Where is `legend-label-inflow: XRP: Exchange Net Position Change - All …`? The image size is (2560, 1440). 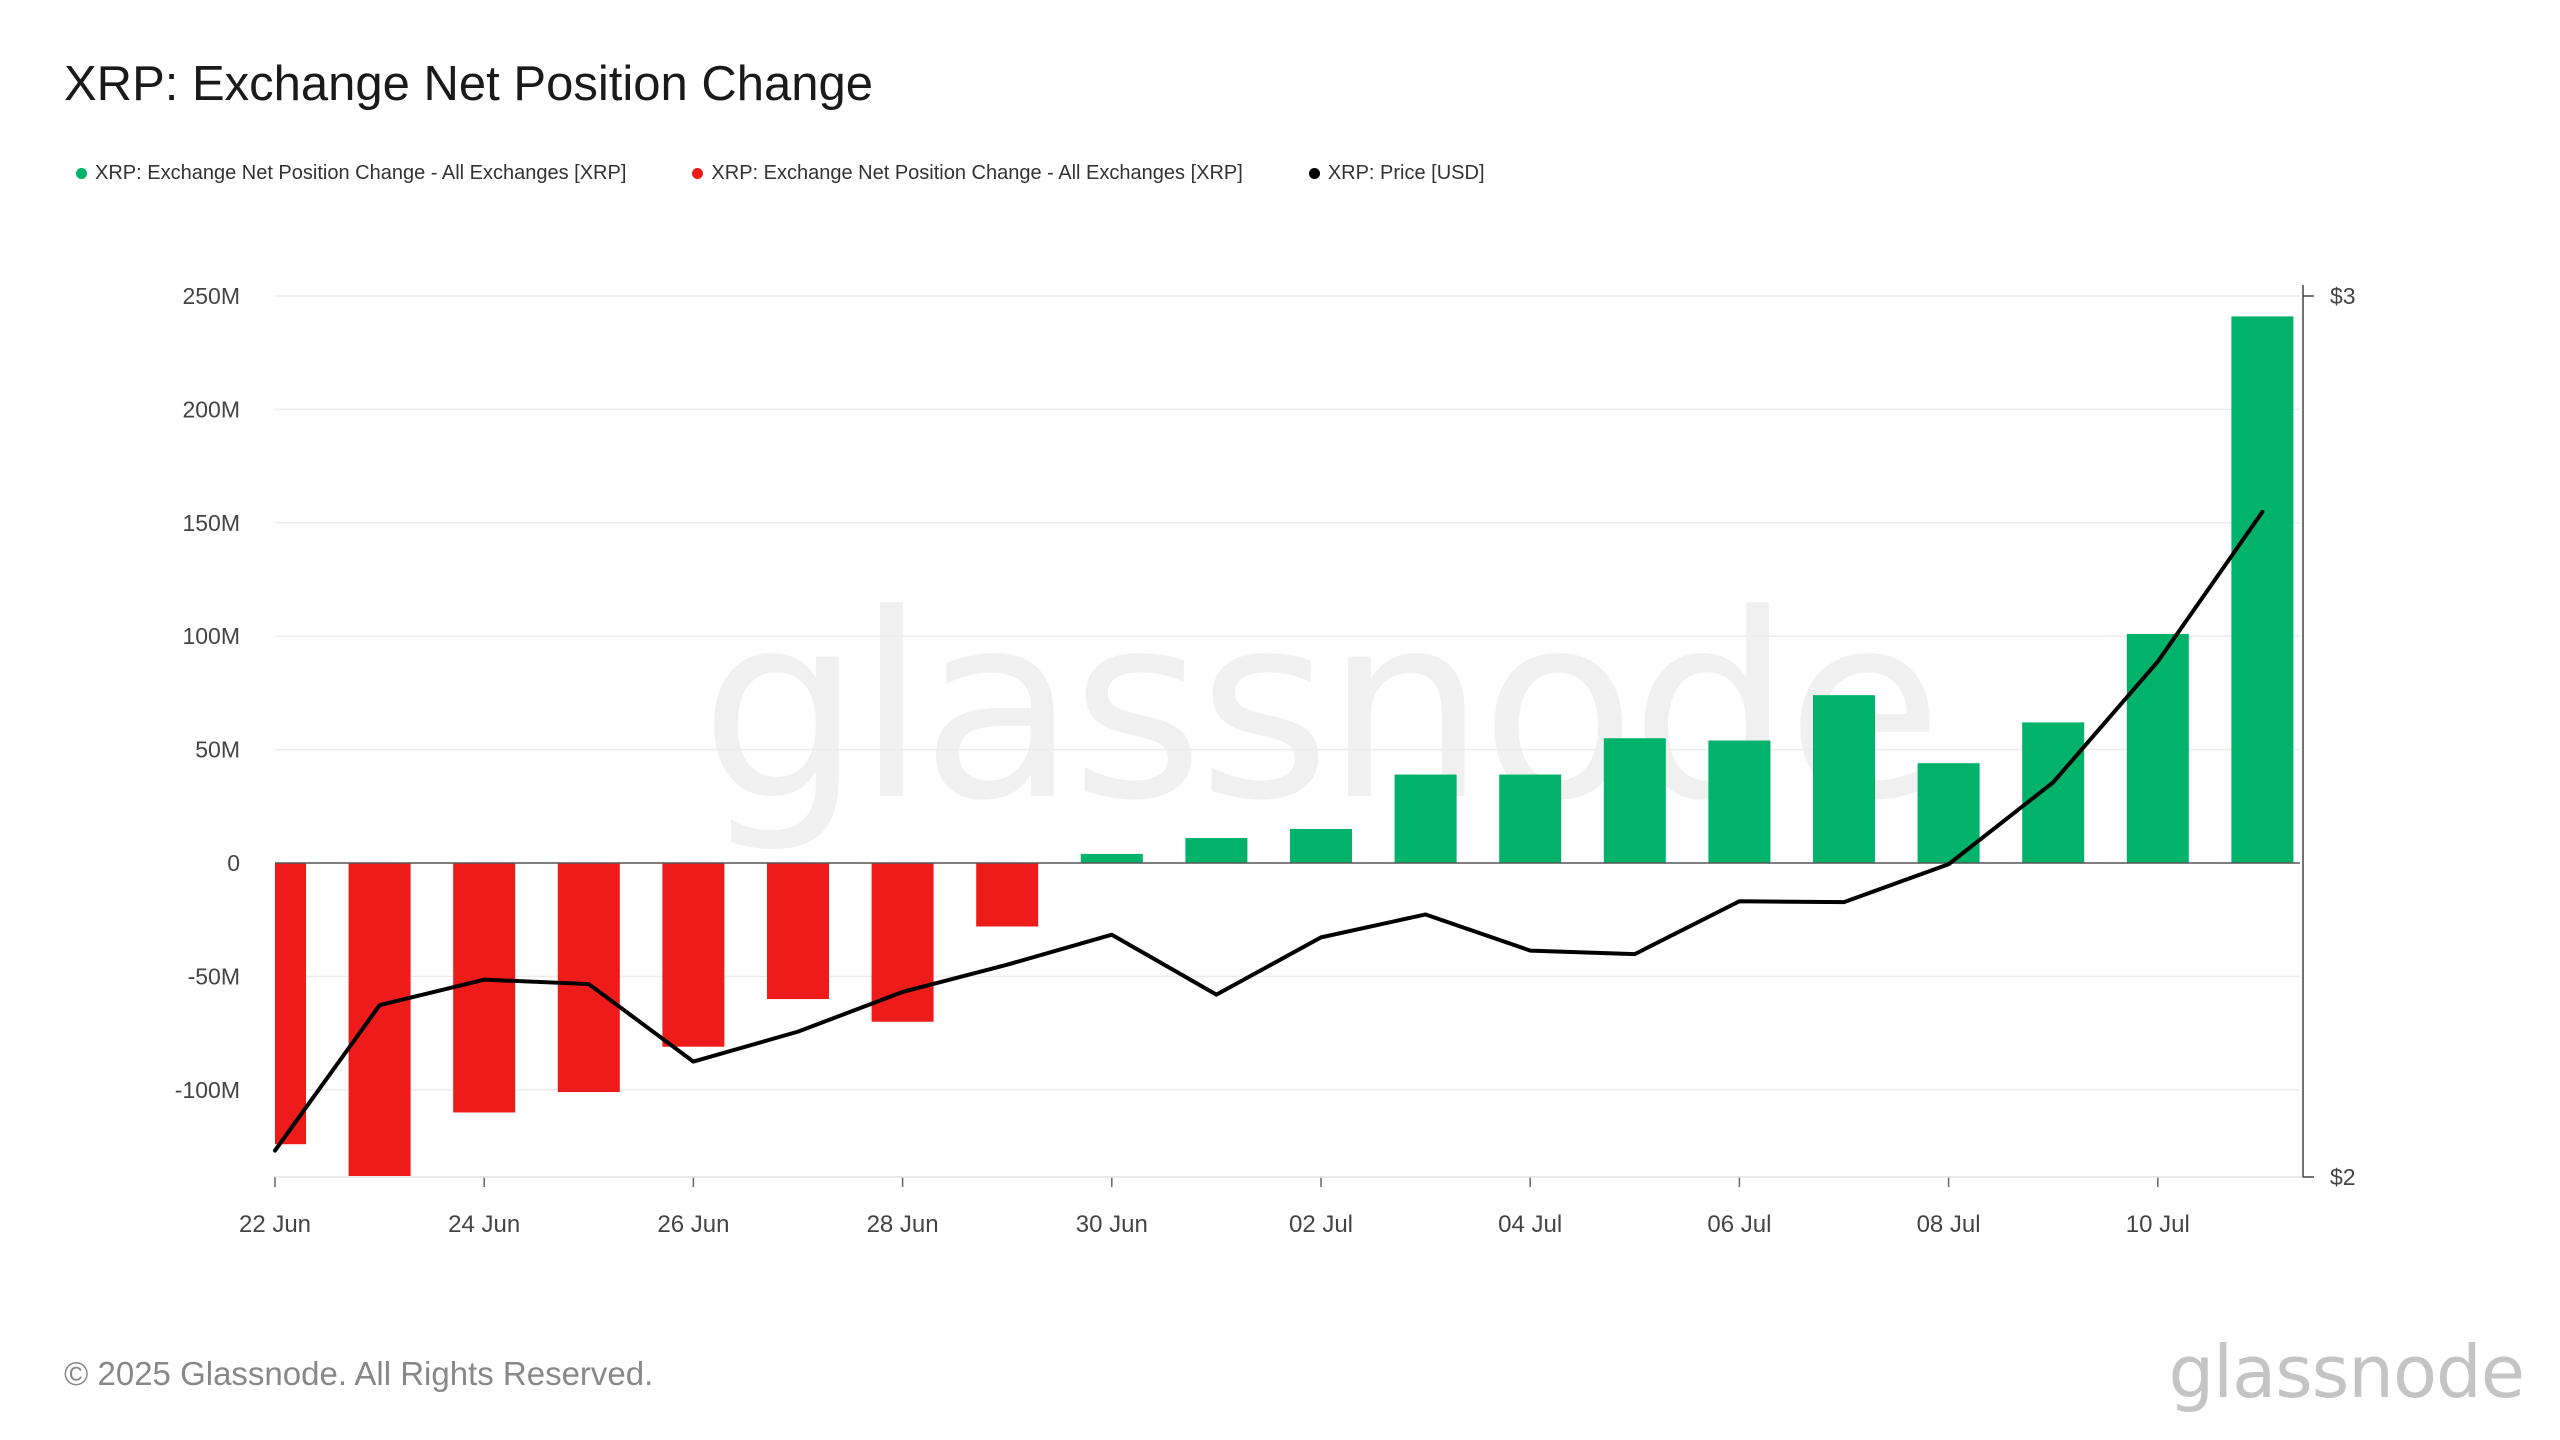
legend-label-inflow: XRP: Exchange Net Position Change - All … is located at coordinates (361, 173).